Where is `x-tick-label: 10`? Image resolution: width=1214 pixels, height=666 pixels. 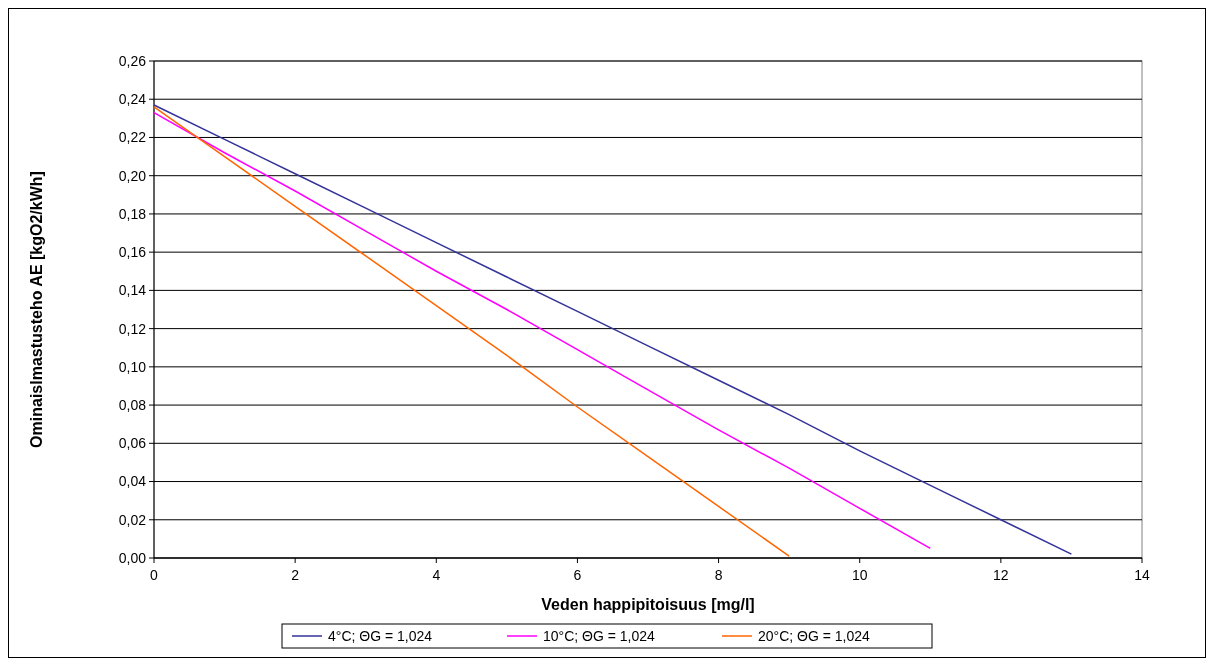
x-tick-label: 10 is located at coordinates (859, 575).